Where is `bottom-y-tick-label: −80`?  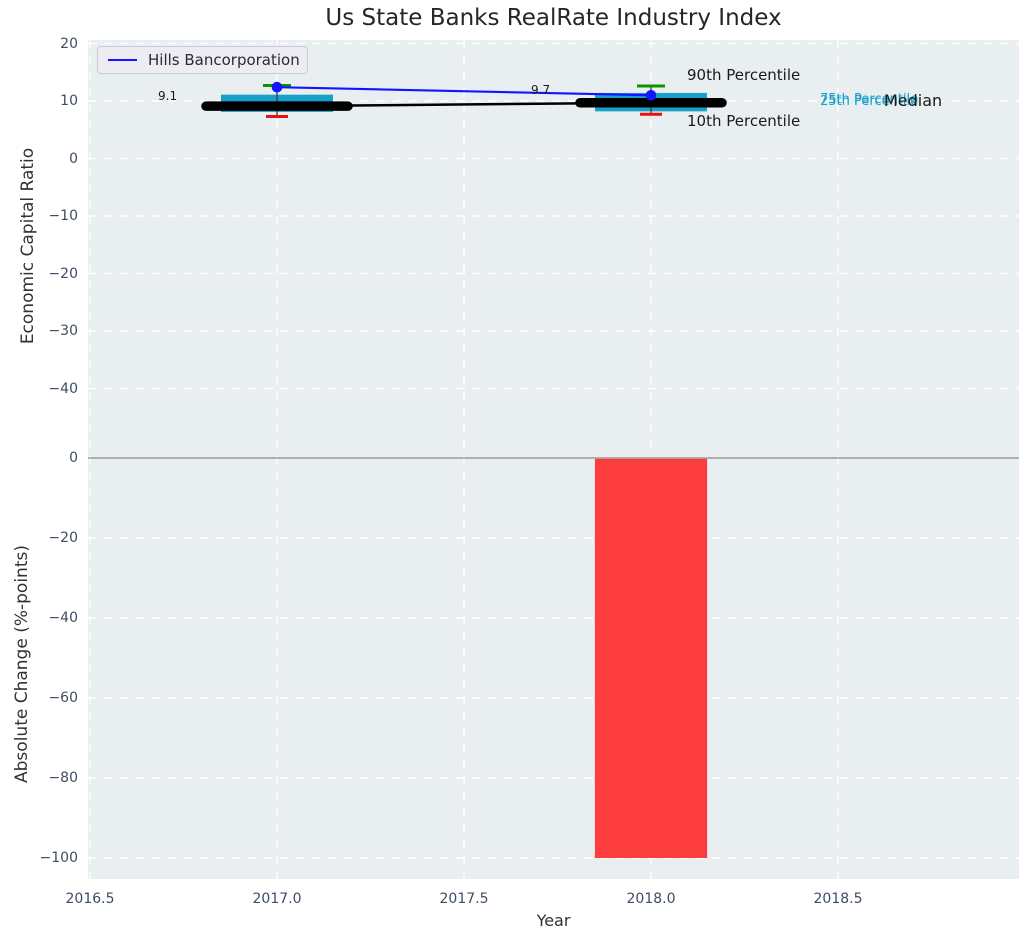
bottom-y-tick-label: −80 is located at coordinates (63, 778).